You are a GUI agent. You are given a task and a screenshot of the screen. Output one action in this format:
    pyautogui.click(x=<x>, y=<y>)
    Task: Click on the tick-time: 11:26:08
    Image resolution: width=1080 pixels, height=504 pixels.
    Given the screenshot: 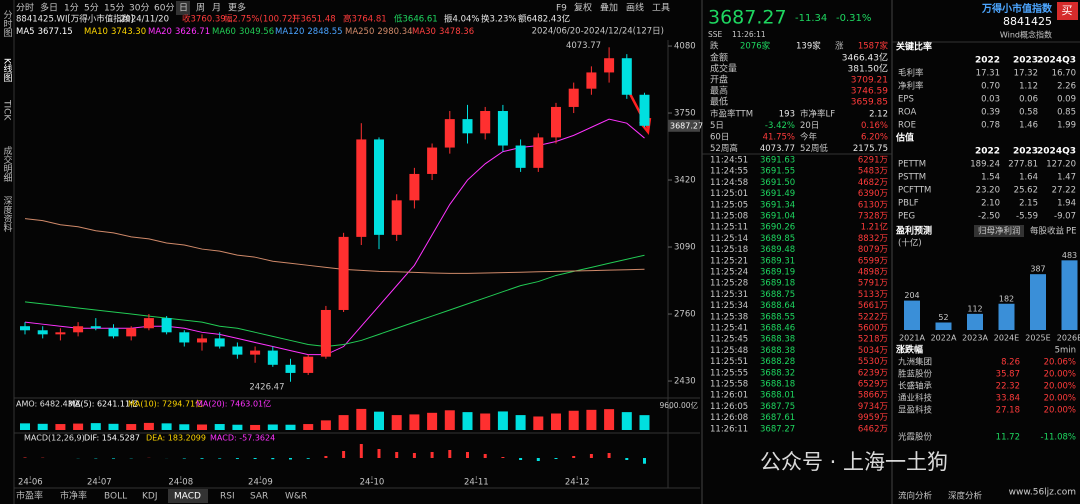 What is the action you would take?
    pyautogui.click(x=729, y=418)
    